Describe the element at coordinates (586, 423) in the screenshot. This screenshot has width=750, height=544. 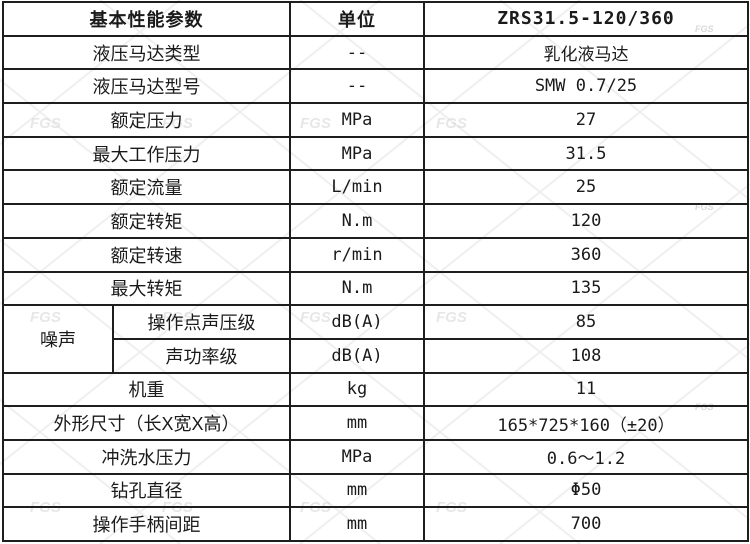
I see `value-cell: 165*725*160（±20）` at that location.